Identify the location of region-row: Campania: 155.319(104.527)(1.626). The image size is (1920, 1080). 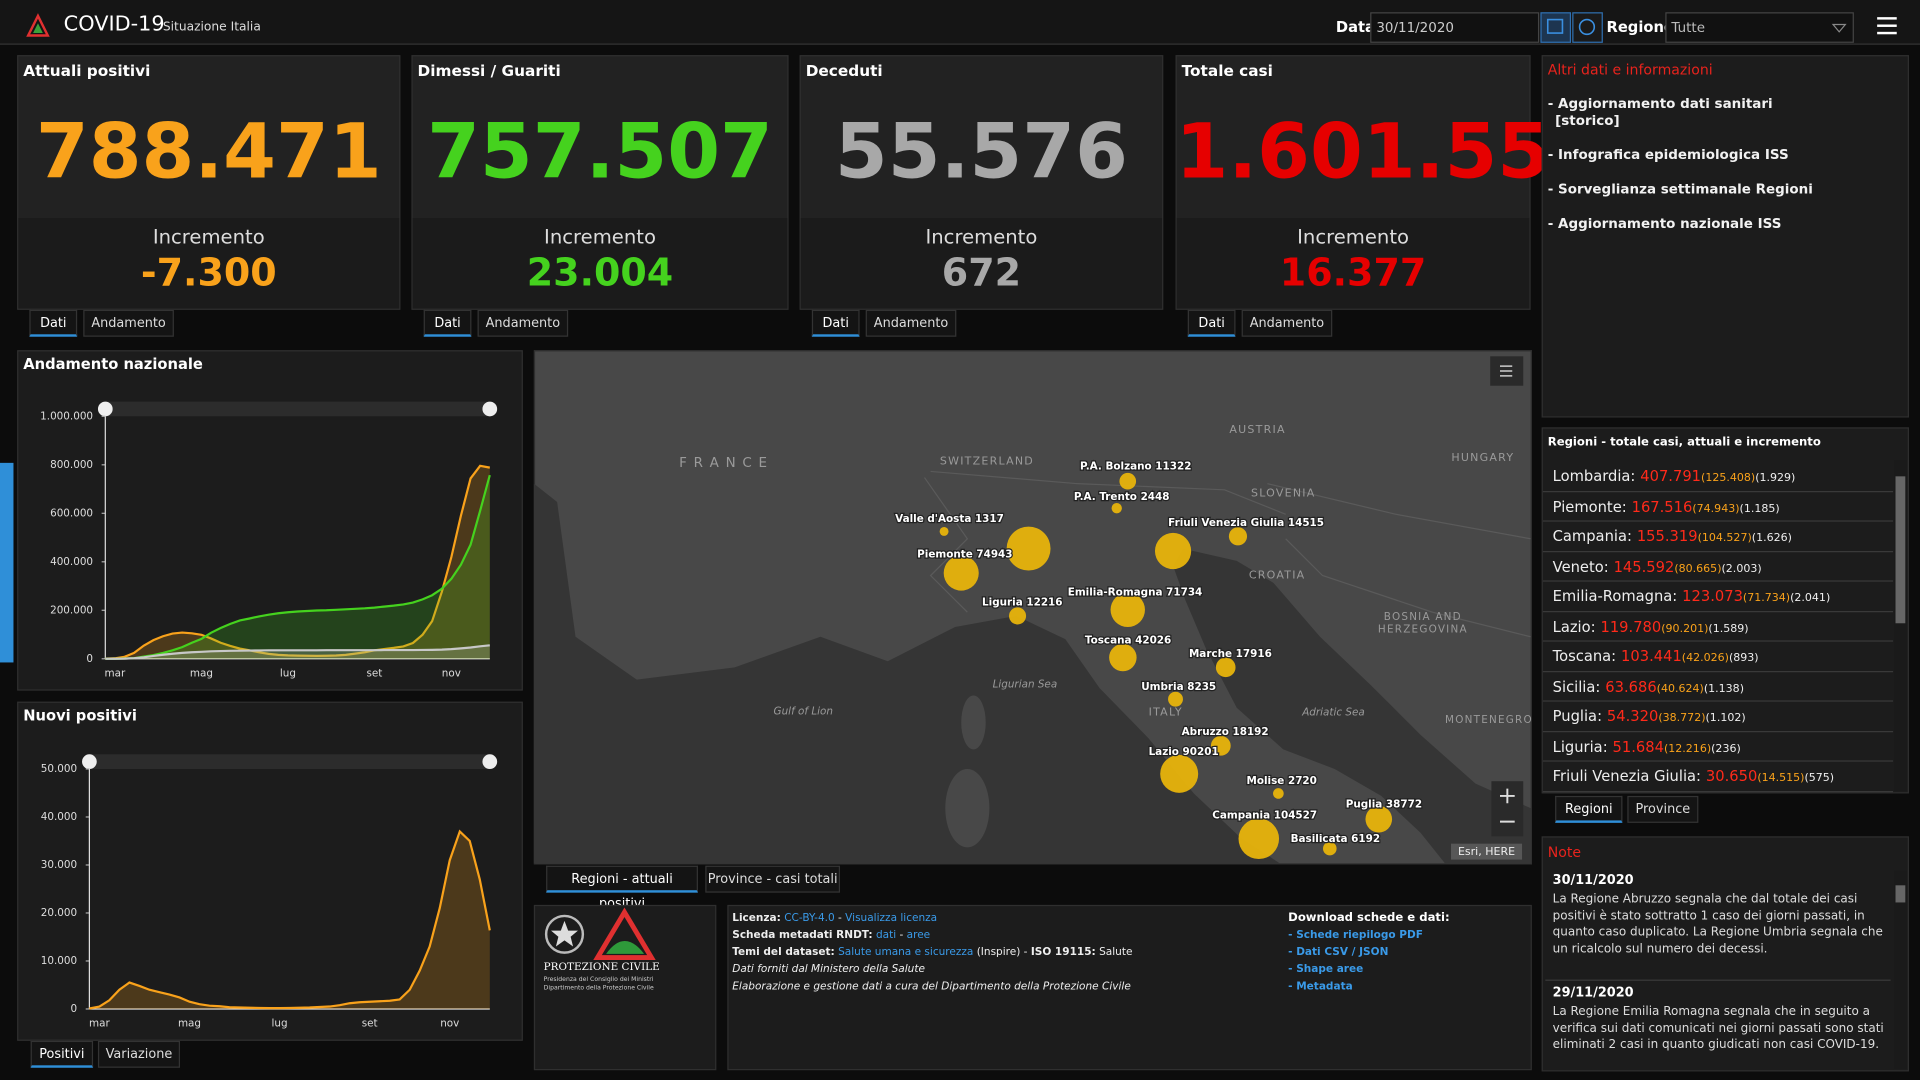
(1718, 537).